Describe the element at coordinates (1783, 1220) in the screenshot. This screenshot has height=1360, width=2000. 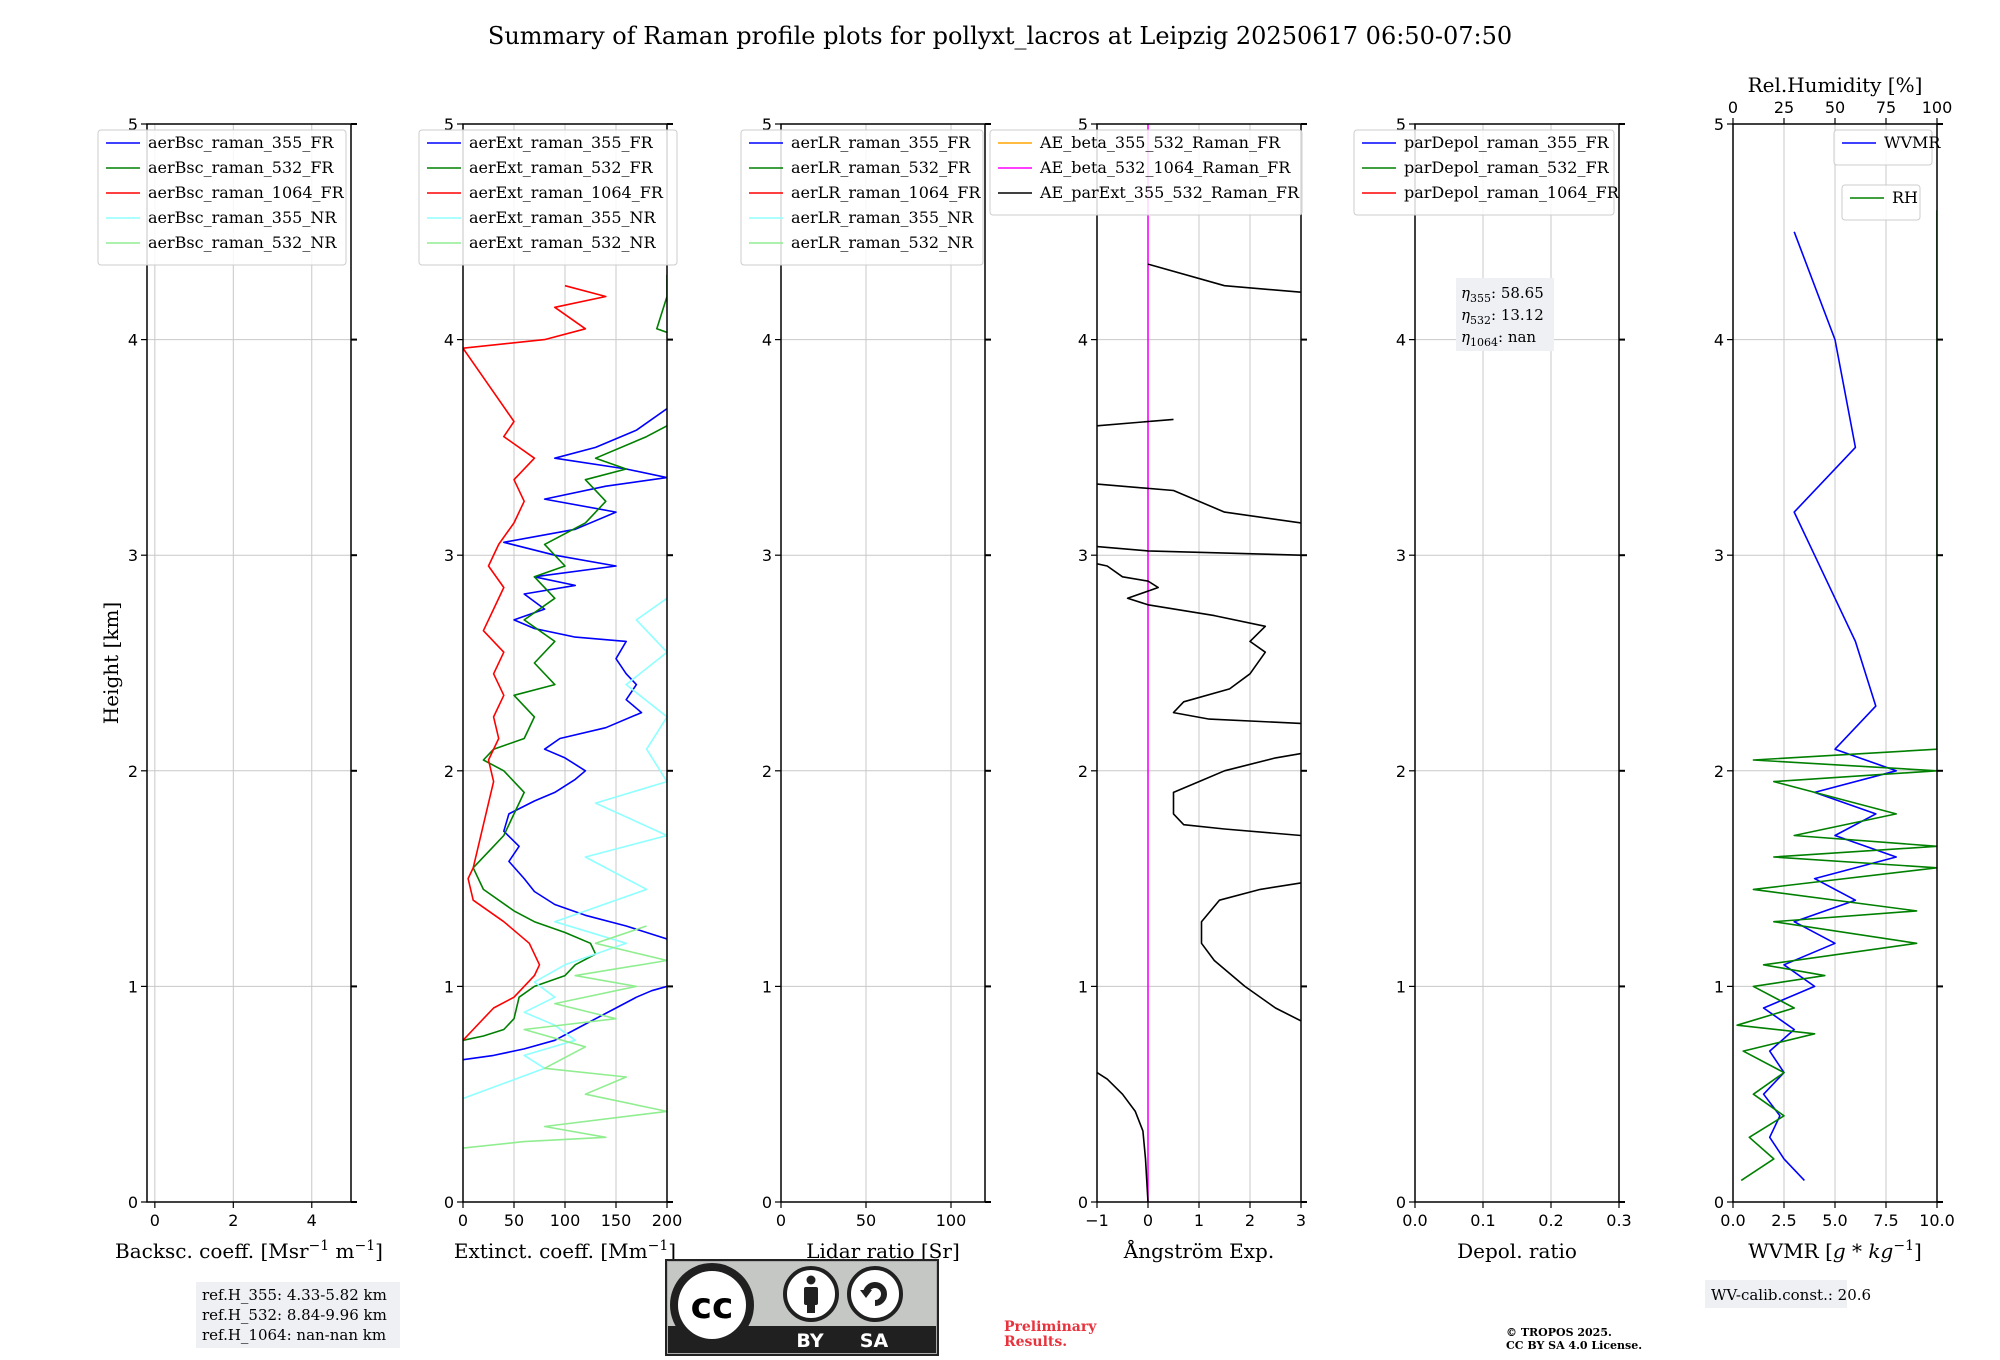
I see `x-tick-label: 2.5` at that location.